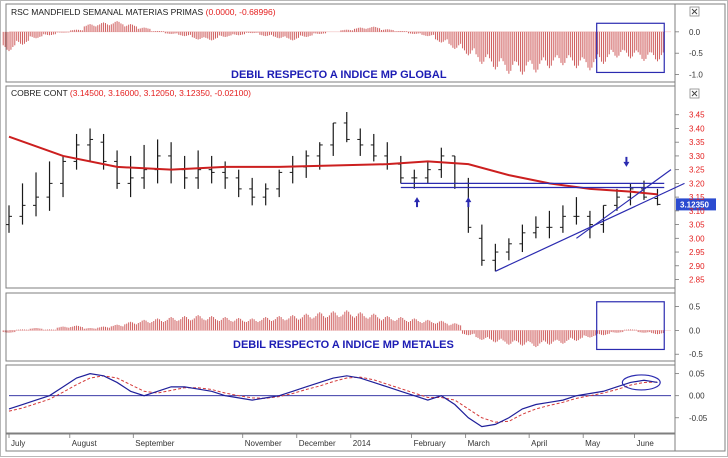 Image resolution: width=728 pixels, height=458 pixels. What do you see at coordinates (697, 211) in the screenshot?
I see `y-tick-label: 3.10` at bounding box center [697, 211].